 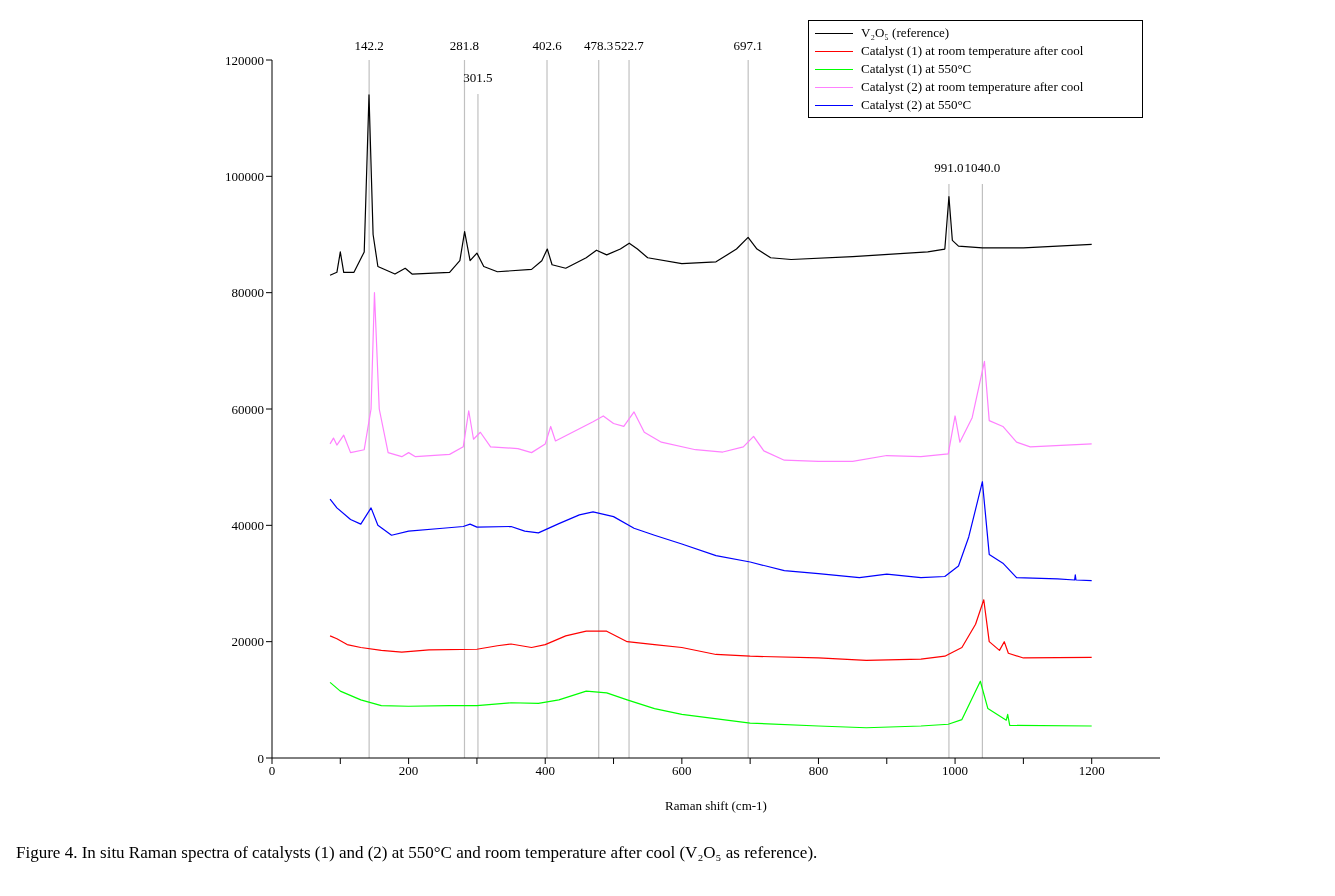 I want to click on x-tick-label: 800, so click(x=818, y=771).